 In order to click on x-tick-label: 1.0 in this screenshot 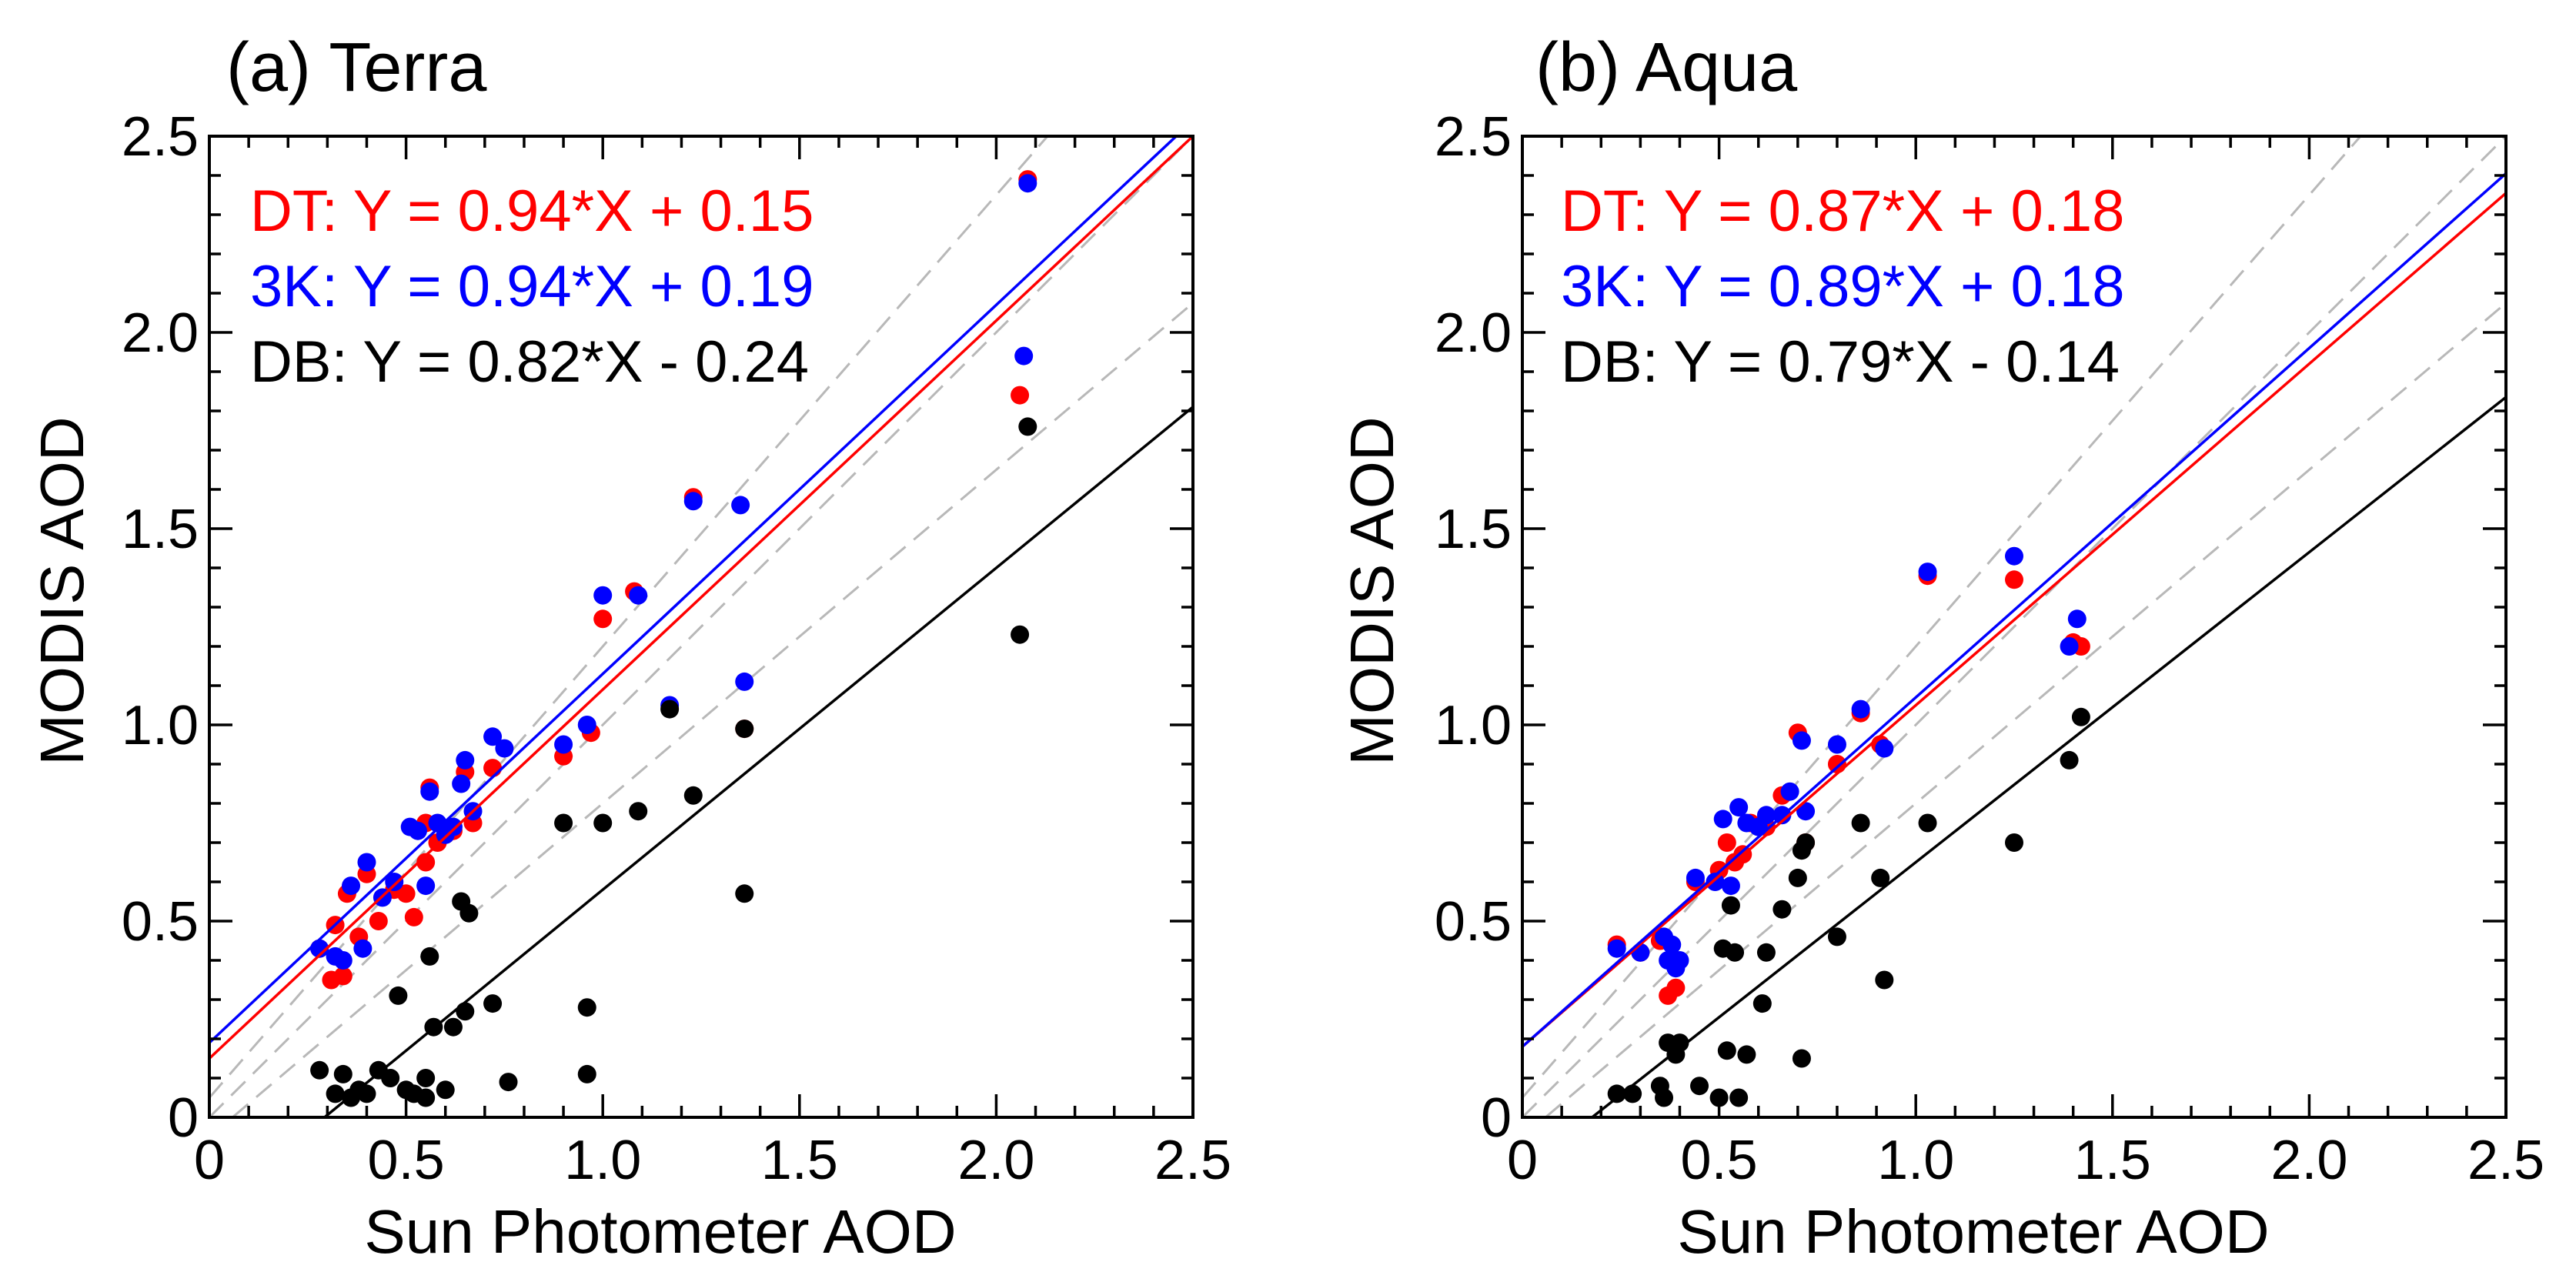, I will do `click(602, 1160)`.